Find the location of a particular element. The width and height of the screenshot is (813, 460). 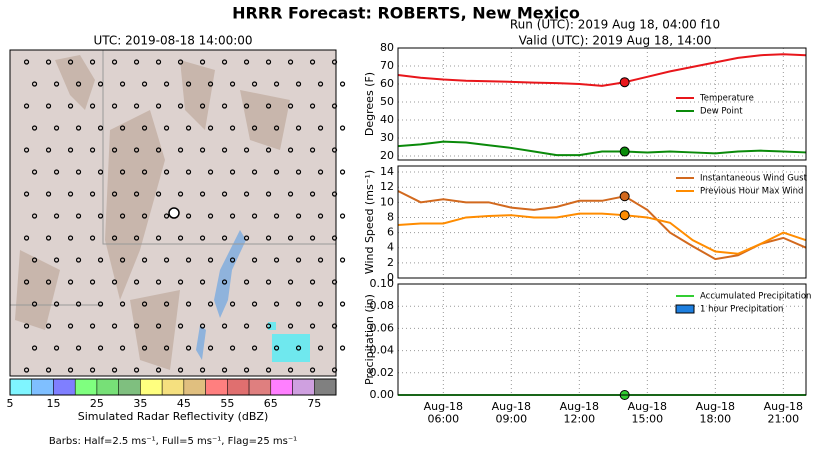

y-tick-label: 0.02 is located at coordinates (382, 372).